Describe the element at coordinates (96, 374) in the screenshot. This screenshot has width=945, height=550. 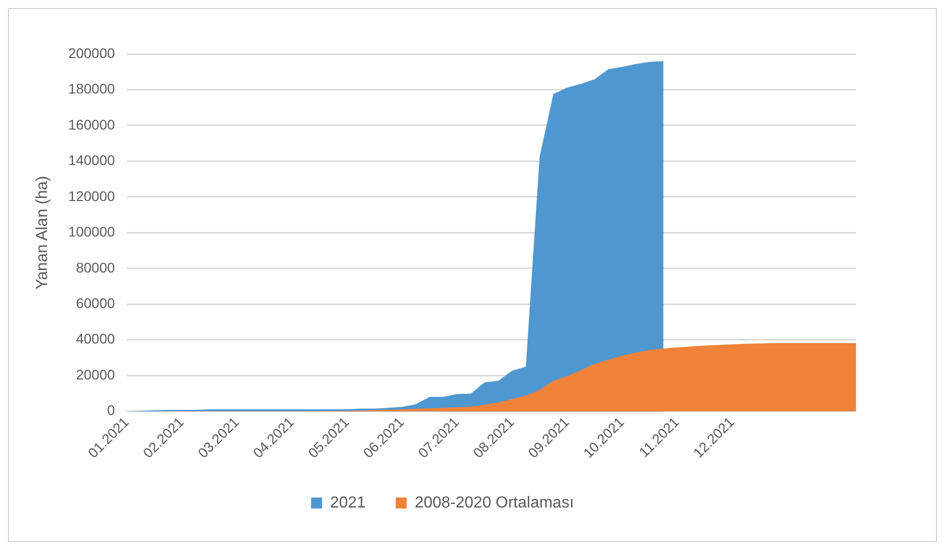
I see `y-tick-label: 20000` at that location.